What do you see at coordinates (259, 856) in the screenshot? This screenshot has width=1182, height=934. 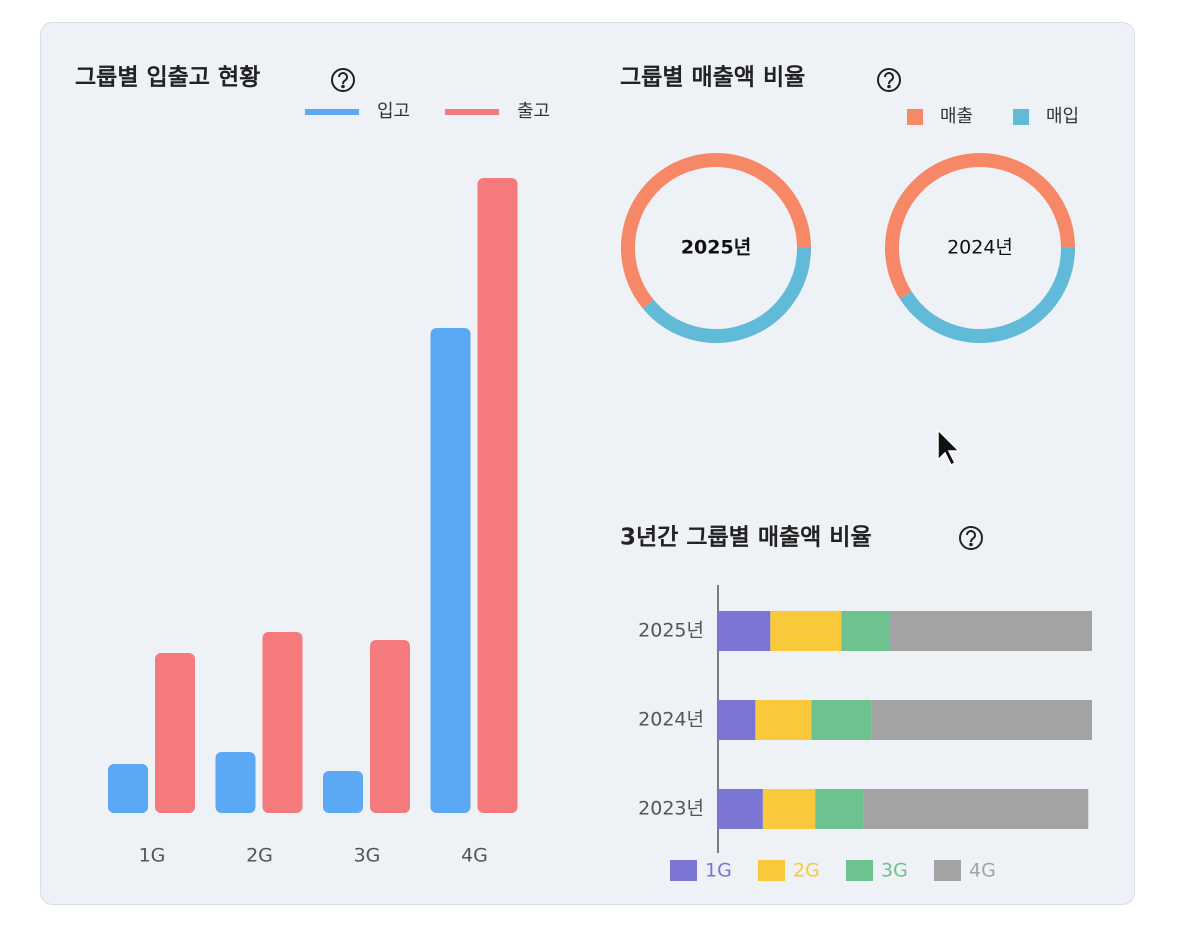 I see `x-tick-label: 2G` at bounding box center [259, 856].